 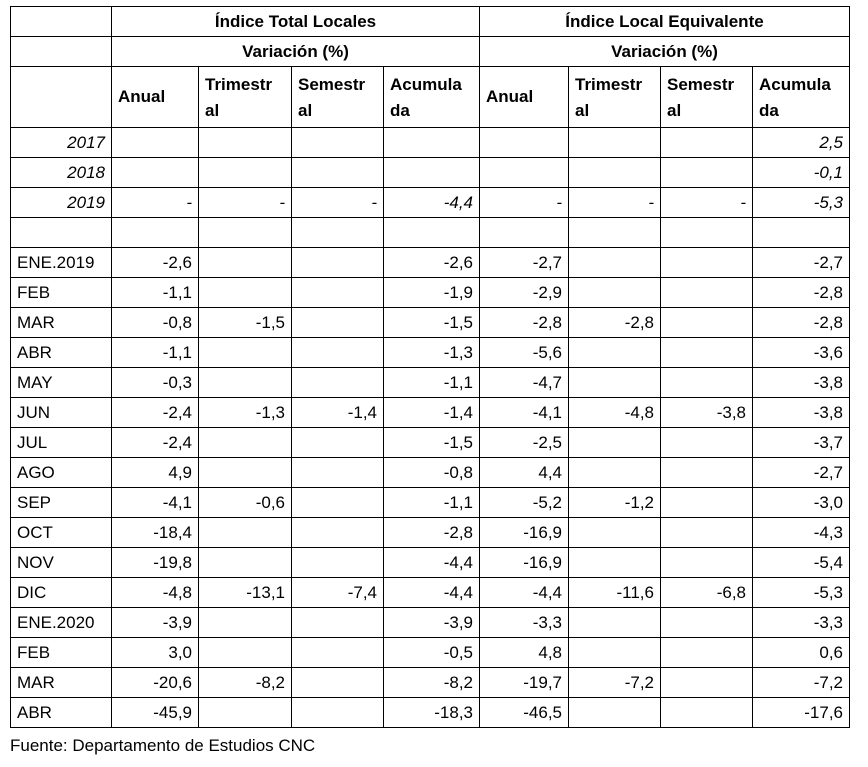 I want to click on value-cell: 4,8, so click(x=524, y=652).